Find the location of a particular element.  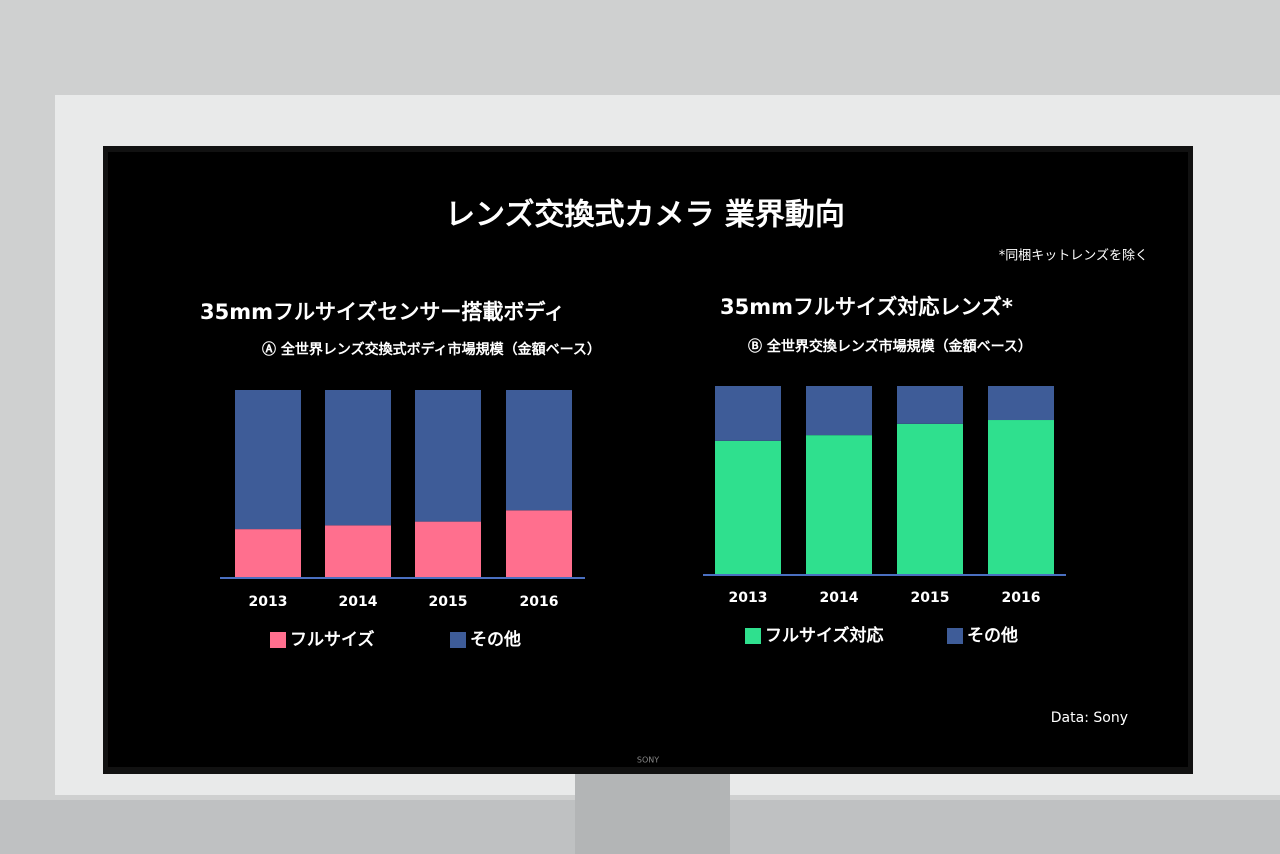

legend-label: フルサイズ対応 is located at coordinates (824, 635).